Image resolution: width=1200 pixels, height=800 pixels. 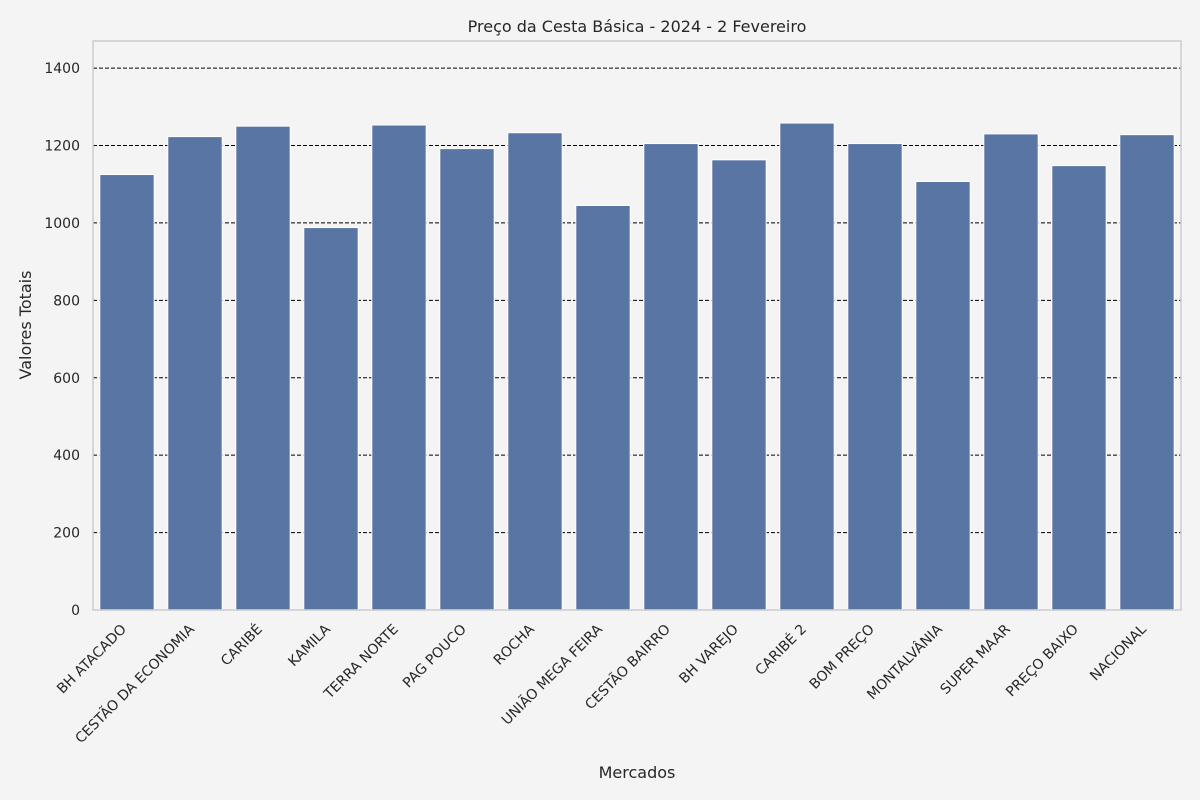 What do you see at coordinates (66, 379) in the screenshot?
I see `y-tick-label: 600` at bounding box center [66, 379].